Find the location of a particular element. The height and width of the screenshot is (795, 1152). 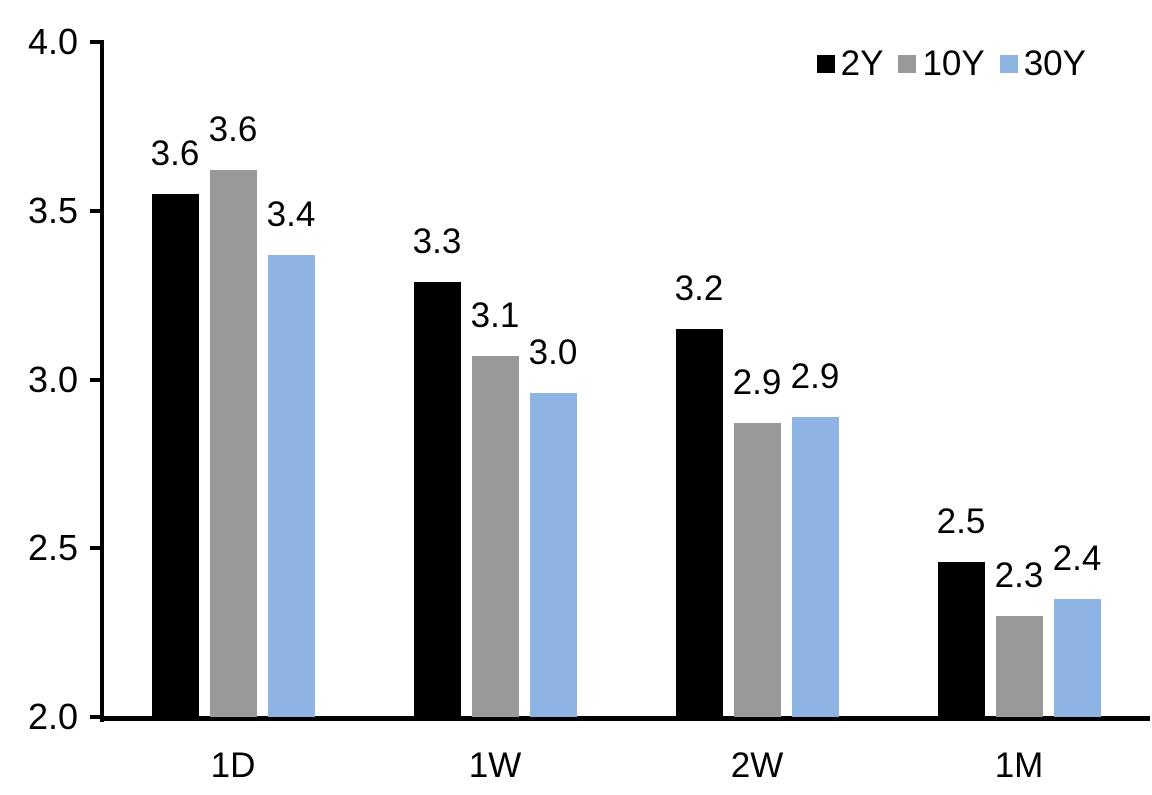

bar-2y-1d is located at coordinates (175, 455).